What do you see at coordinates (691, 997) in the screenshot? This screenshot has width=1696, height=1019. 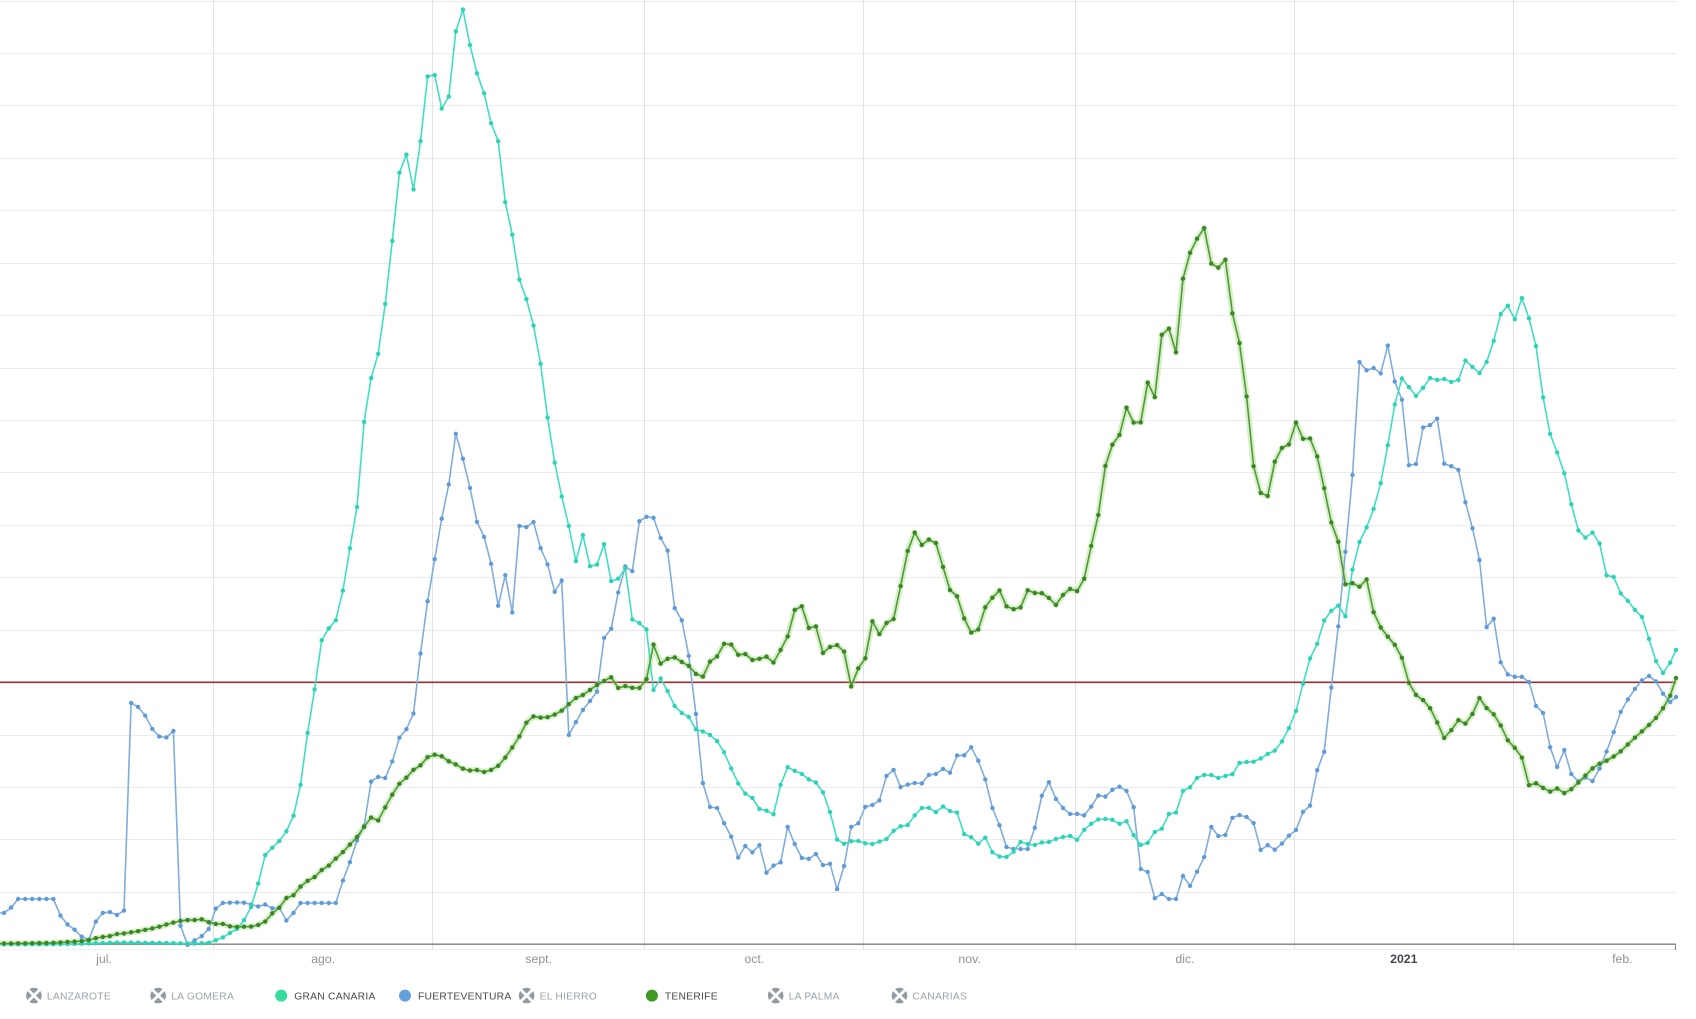 I see `svg-text: TENERIFE` at bounding box center [691, 997].